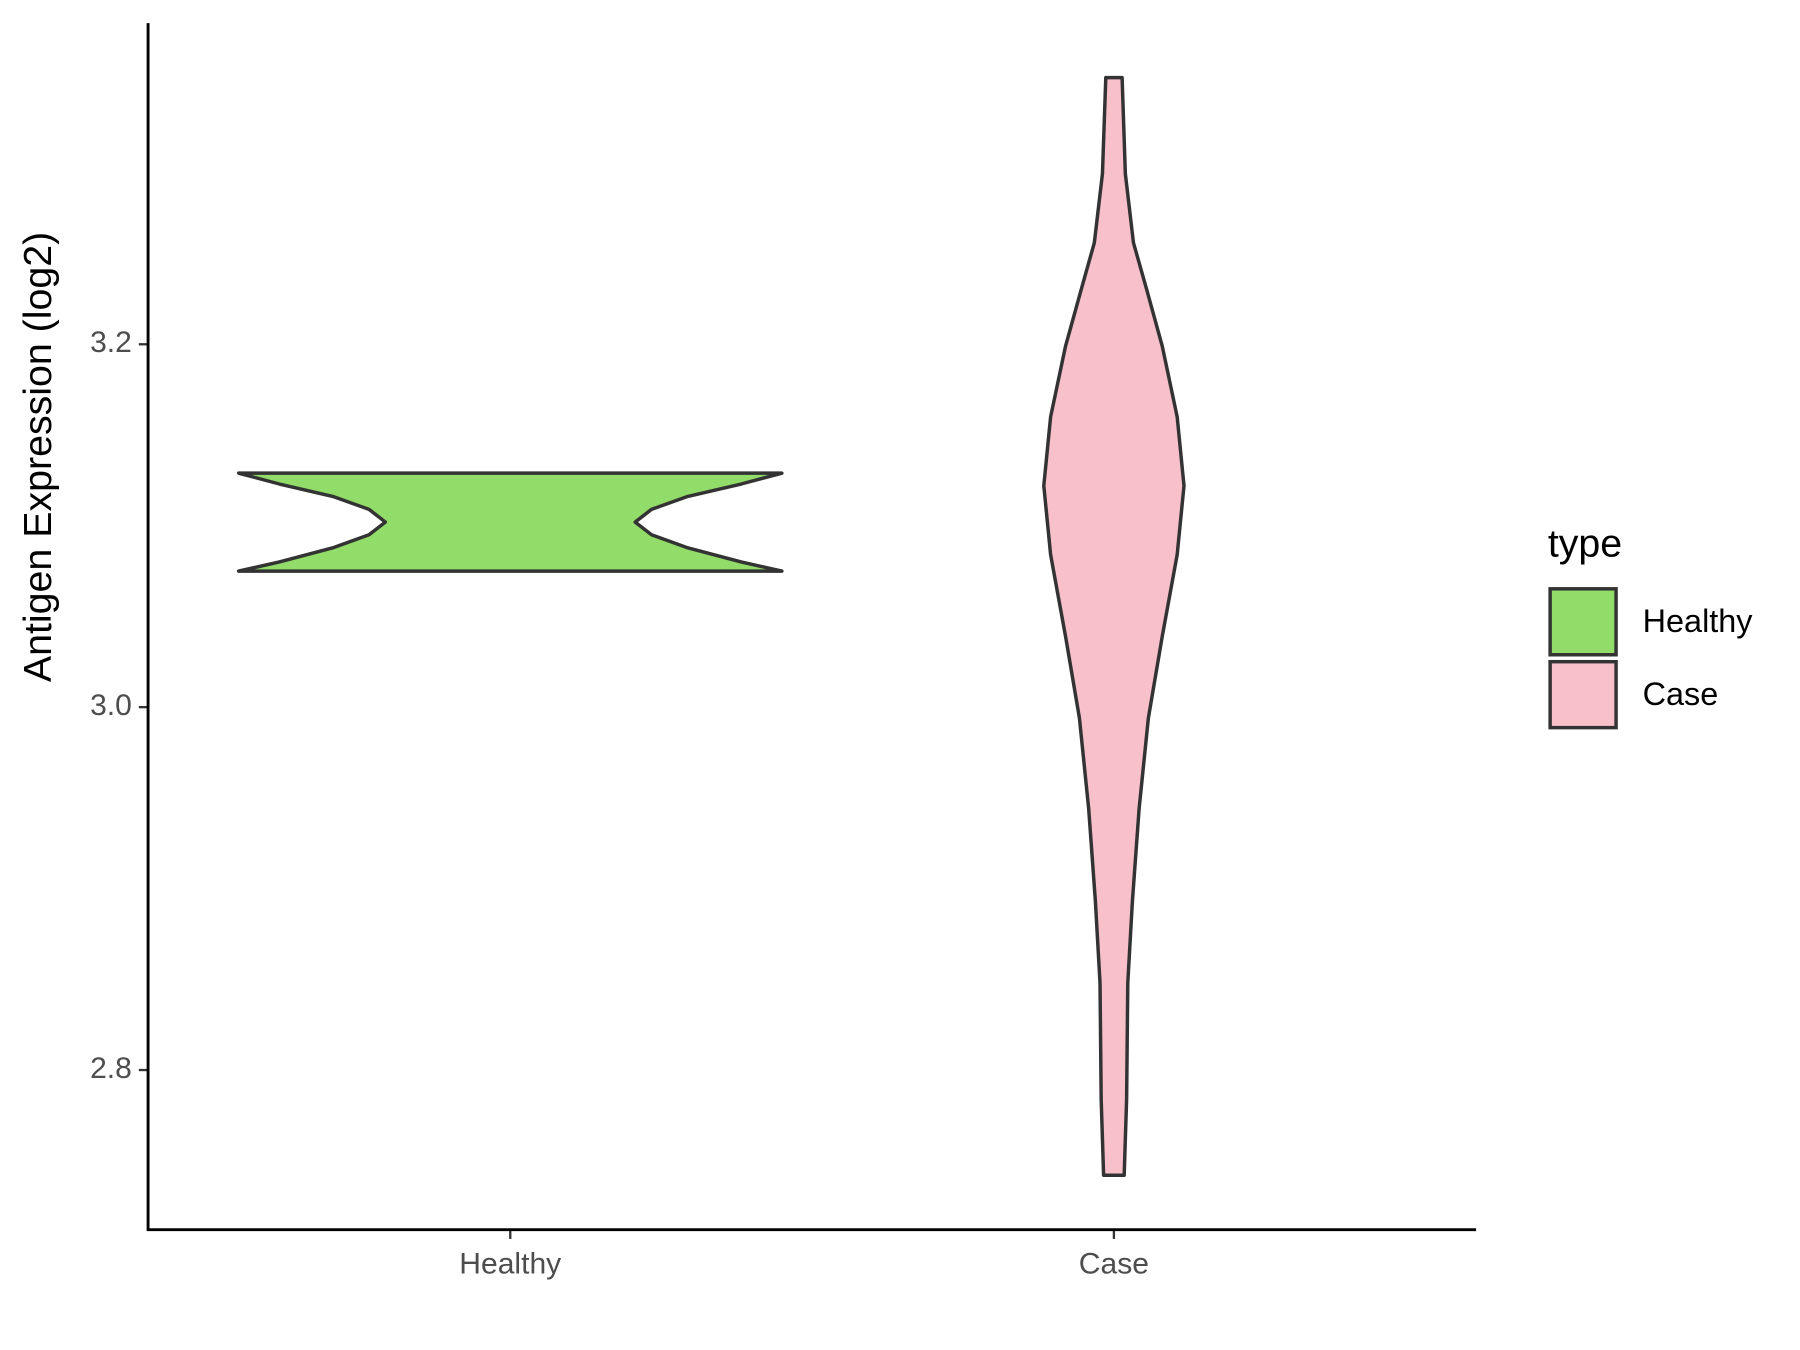  I want to click on x-tick-label: Healthy, so click(510, 1263).